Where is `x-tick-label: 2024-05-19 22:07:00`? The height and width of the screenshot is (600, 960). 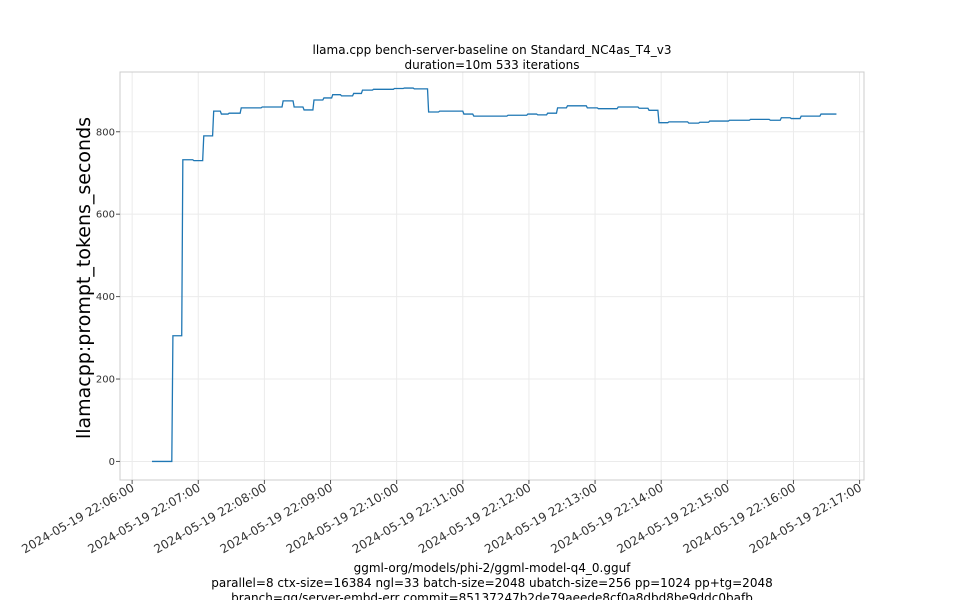 x-tick-label: 2024-05-19 22:07:00 is located at coordinates (143, 518).